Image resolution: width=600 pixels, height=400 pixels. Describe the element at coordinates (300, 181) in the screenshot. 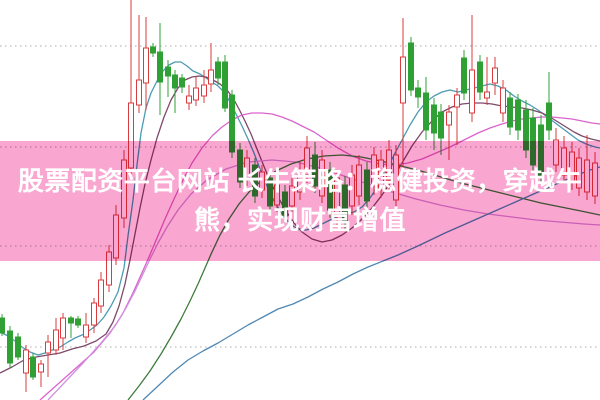

I see `banner-title-line1: 股票配资平台网站 长牛策略：稳健投资，穿越牛` at that location.